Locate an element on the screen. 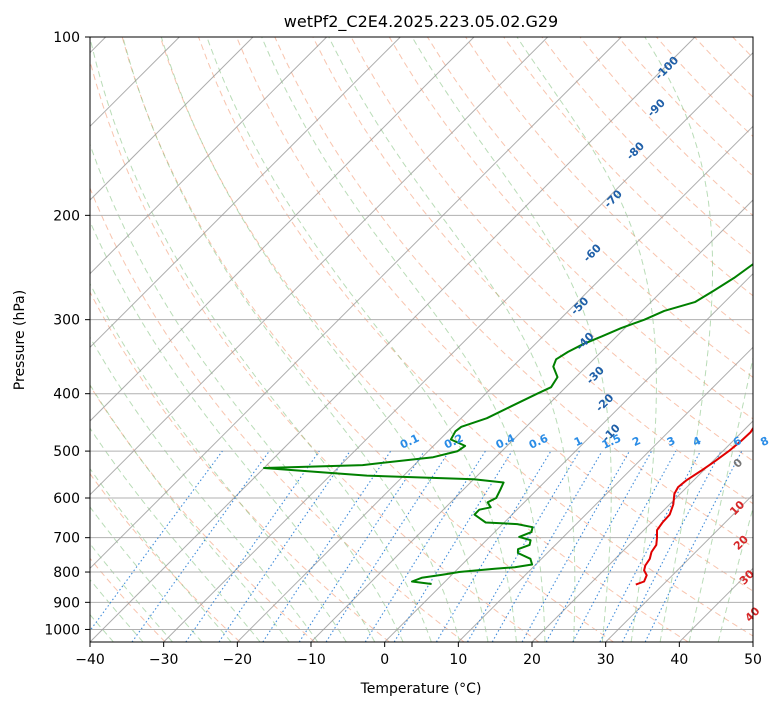 This screenshot has height=708, width=775. temperature-line is located at coordinates (694, 506).